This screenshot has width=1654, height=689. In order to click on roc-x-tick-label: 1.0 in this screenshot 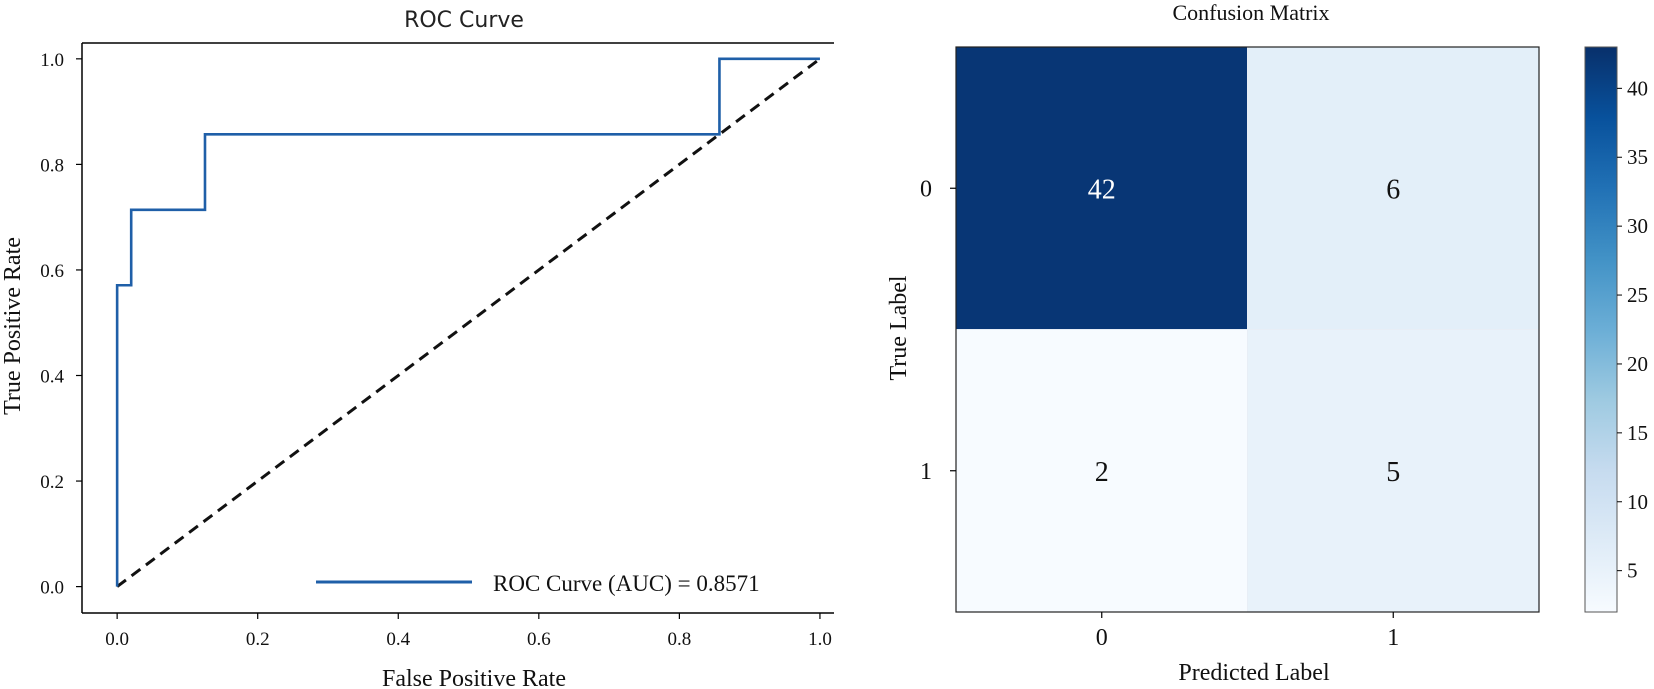, I will do `click(820, 639)`.